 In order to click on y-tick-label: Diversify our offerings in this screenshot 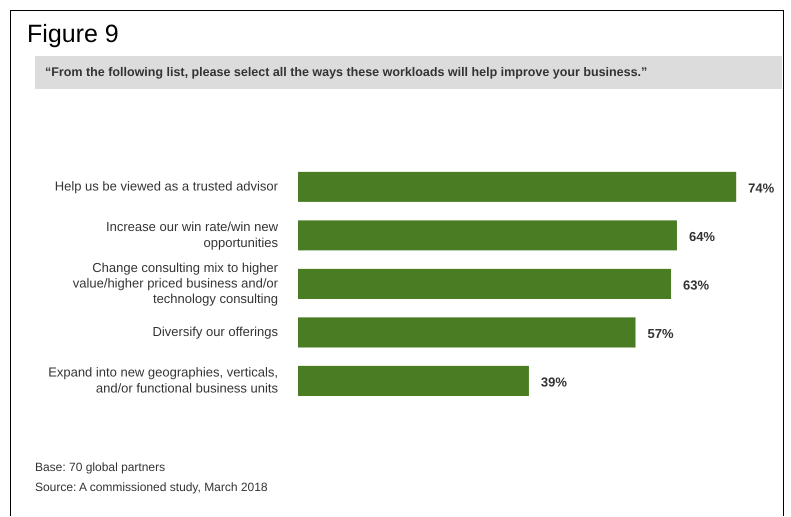, I will do `click(215, 331)`.